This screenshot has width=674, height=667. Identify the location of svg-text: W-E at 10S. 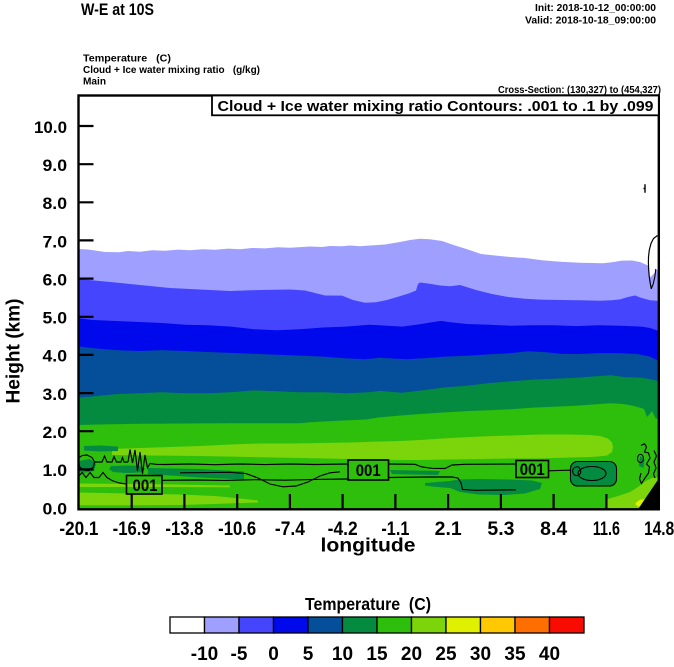
(117, 10).